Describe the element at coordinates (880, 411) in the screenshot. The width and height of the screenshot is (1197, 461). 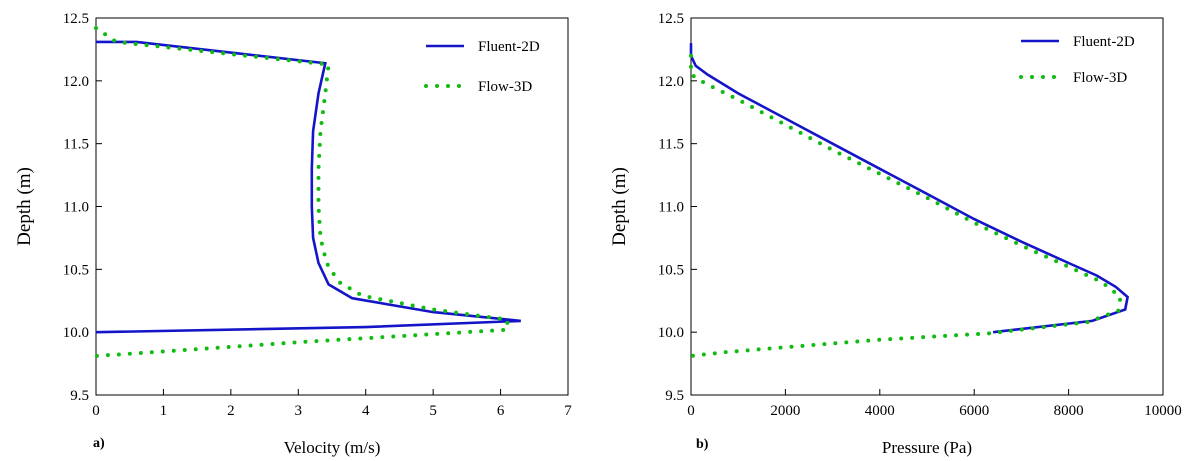
I see `x-tick-label: 4000` at that location.